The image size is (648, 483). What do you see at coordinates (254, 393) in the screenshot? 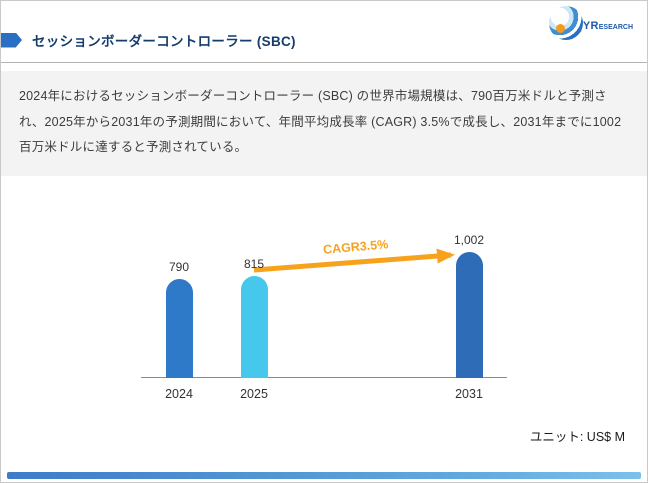
I see `x-tick-label-2025: 2025` at bounding box center [254, 393].